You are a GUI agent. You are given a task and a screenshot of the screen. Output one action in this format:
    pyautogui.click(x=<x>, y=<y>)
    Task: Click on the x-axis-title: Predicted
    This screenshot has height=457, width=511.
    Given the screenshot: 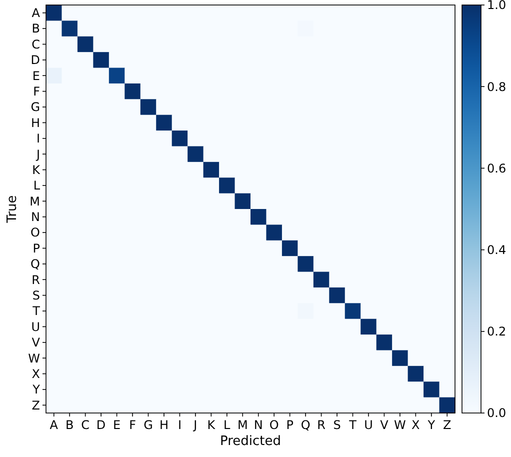 What is the action you would take?
    pyautogui.click(x=251, y=441)
    